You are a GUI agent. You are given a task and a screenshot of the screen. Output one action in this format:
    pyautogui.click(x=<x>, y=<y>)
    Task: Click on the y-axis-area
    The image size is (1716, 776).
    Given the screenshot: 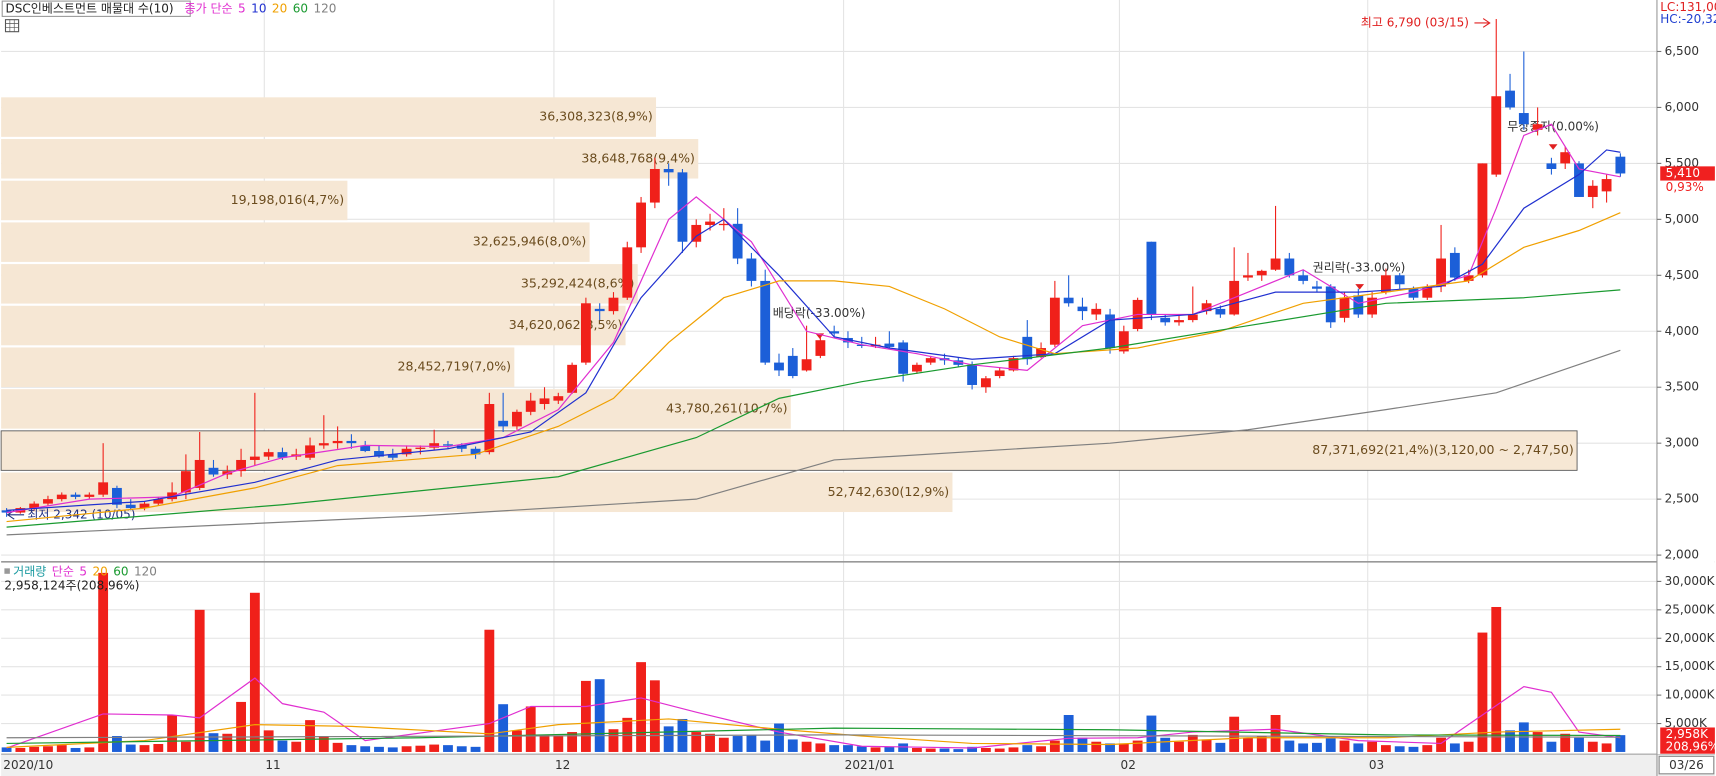 What is the action you would take?
    pyautogui.click(x=1685, y=377)
    